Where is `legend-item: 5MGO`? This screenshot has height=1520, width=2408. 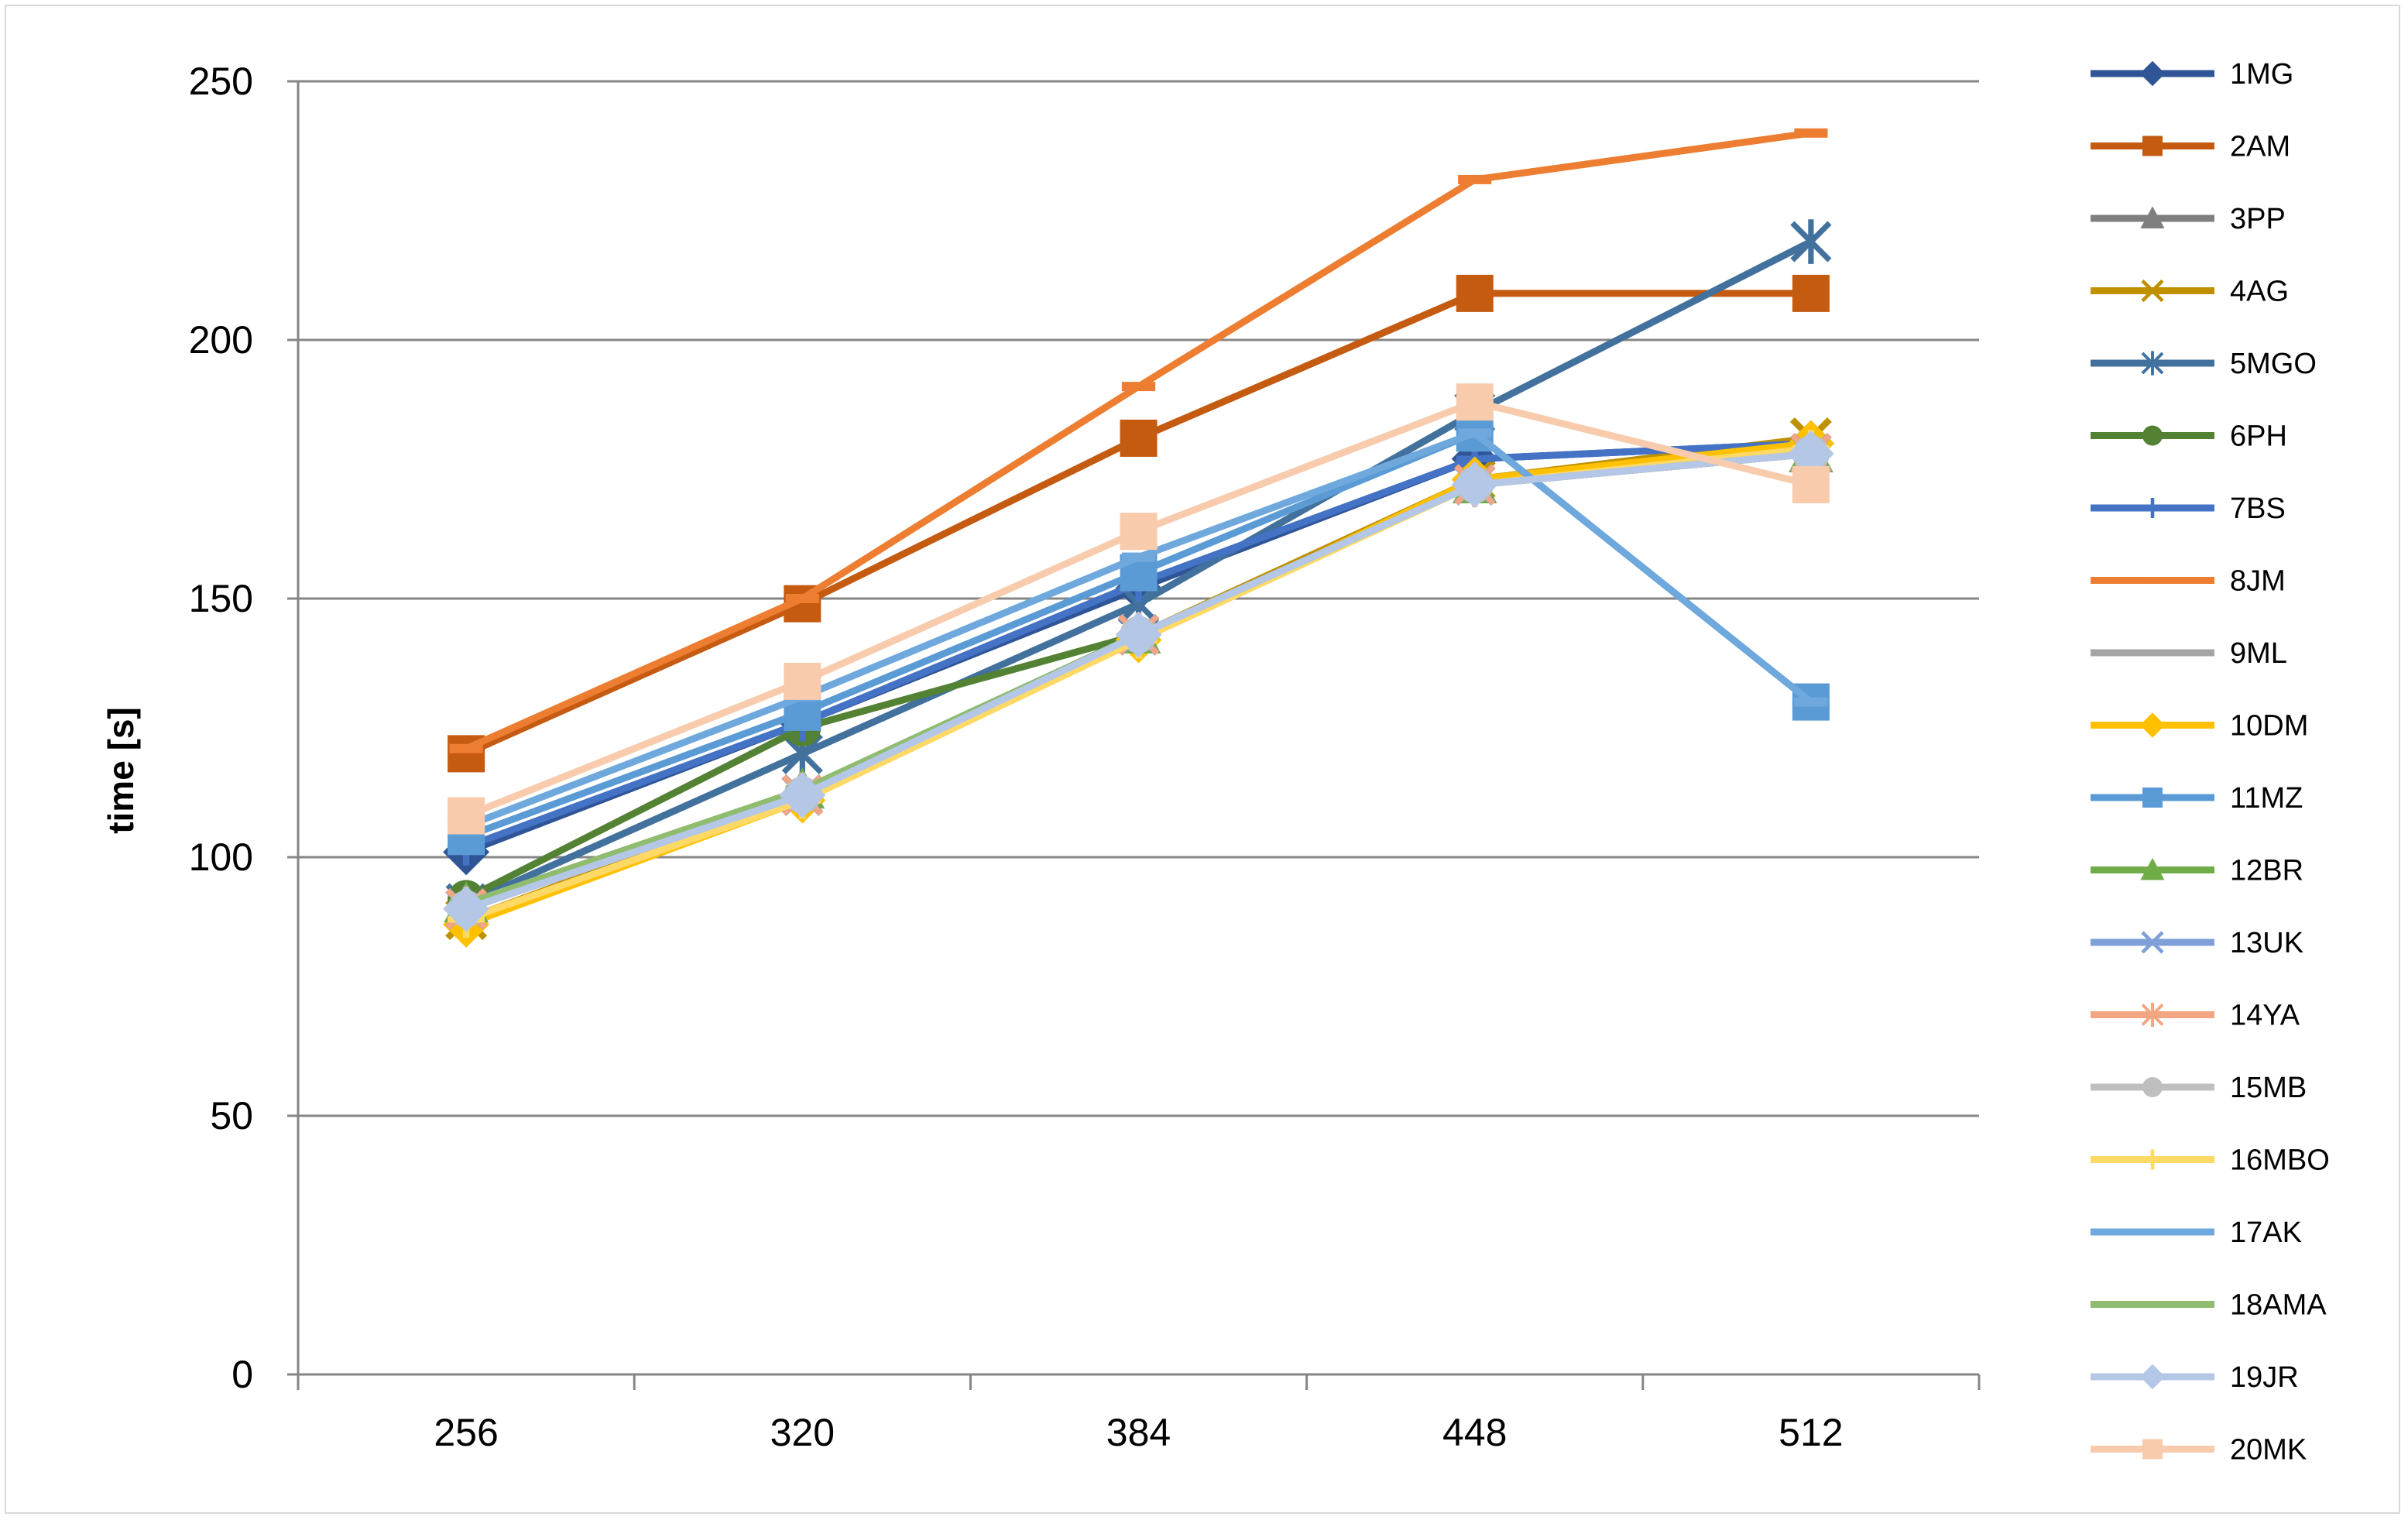 legend-item: 5MGO is located at coordinates (2204, 364).